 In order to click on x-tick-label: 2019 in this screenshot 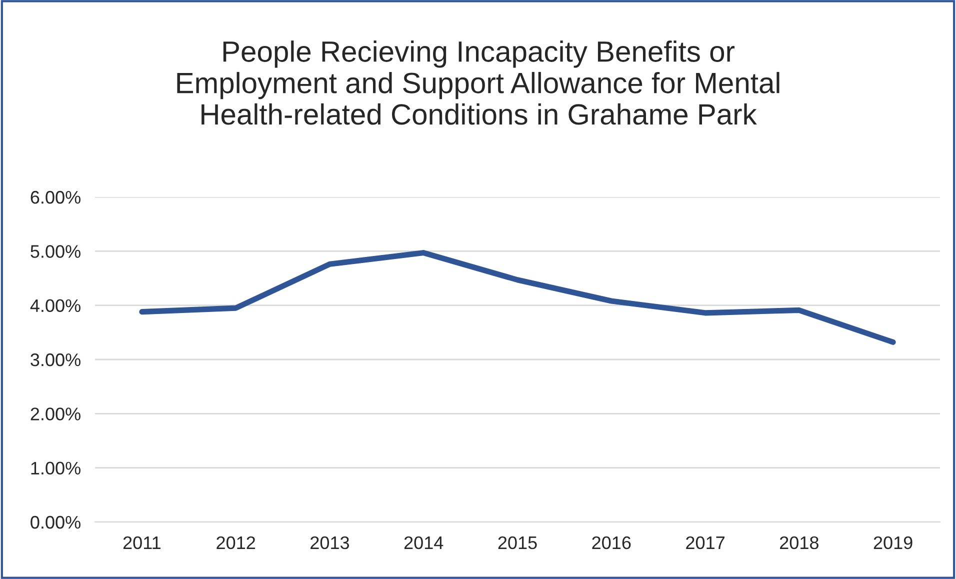, I will do `click(893, 543)`.